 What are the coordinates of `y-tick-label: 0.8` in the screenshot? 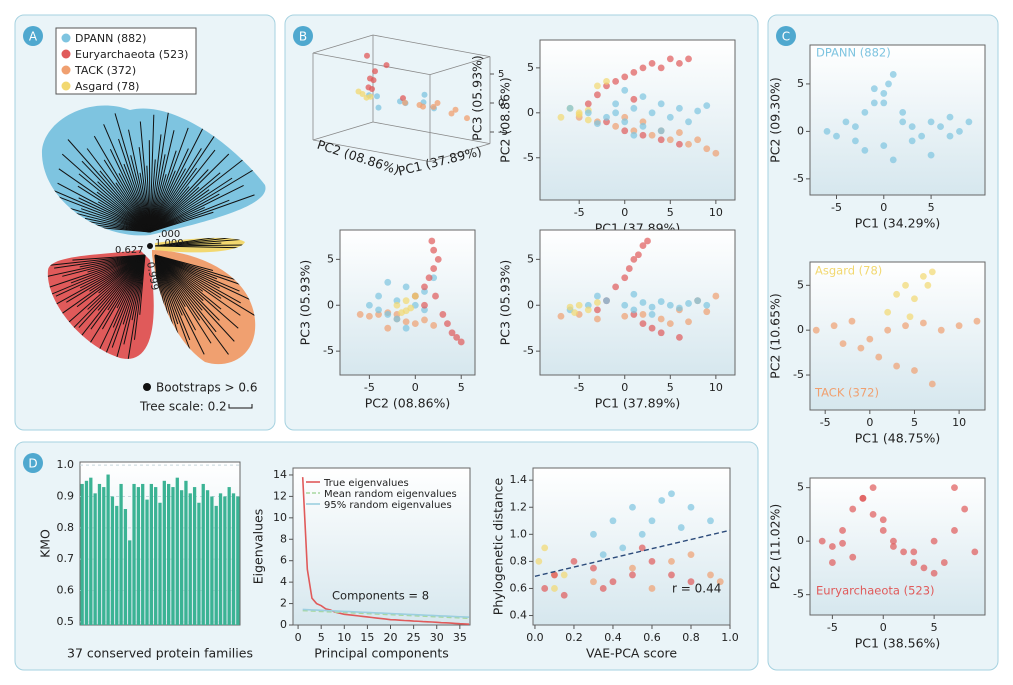 It's located at (519, 560).